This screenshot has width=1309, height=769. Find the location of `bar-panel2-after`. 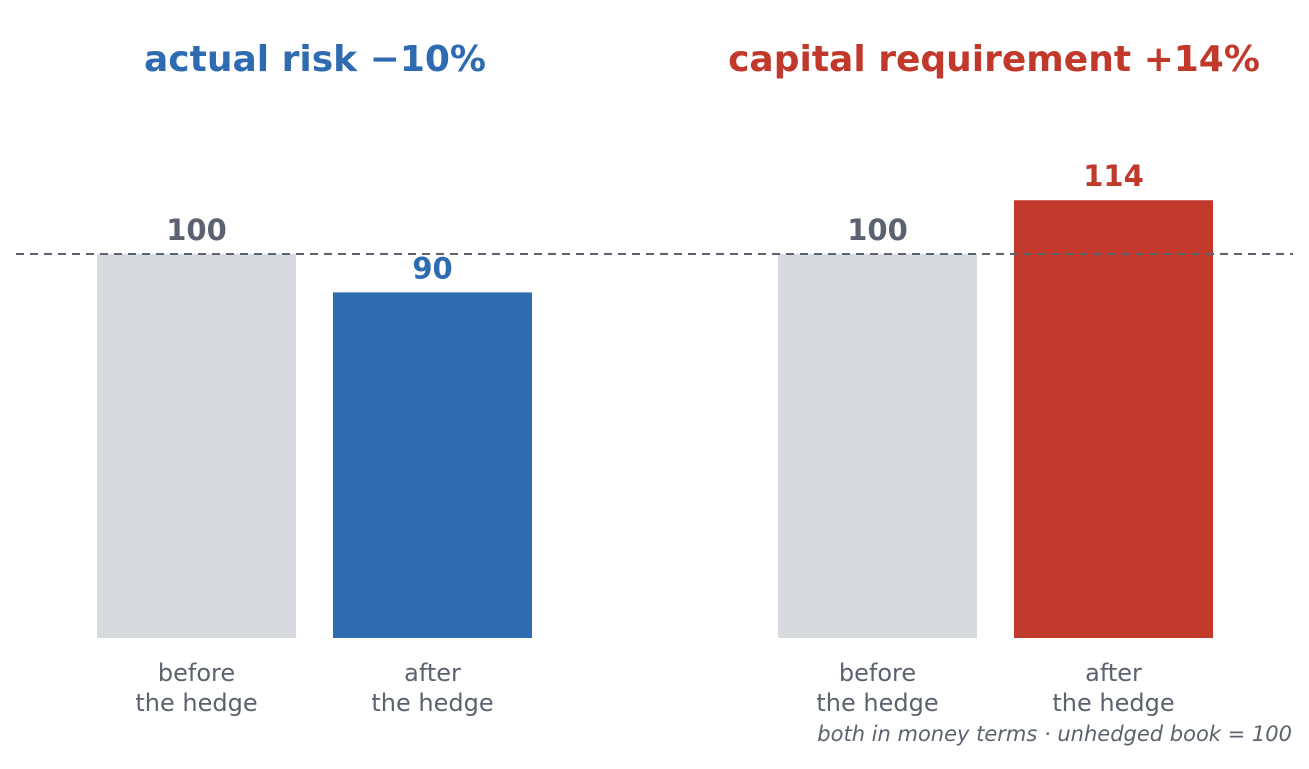

bar-panel2-after is located at coordinates (1113, 419).